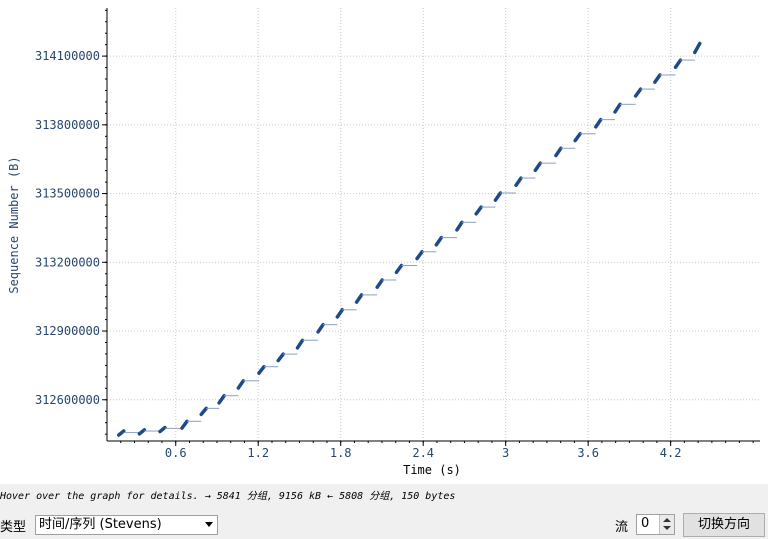  What do you see at coordinates (645, 523) in the screenshot?
I see `stream-value: 0` at bounding box center [645, 523].